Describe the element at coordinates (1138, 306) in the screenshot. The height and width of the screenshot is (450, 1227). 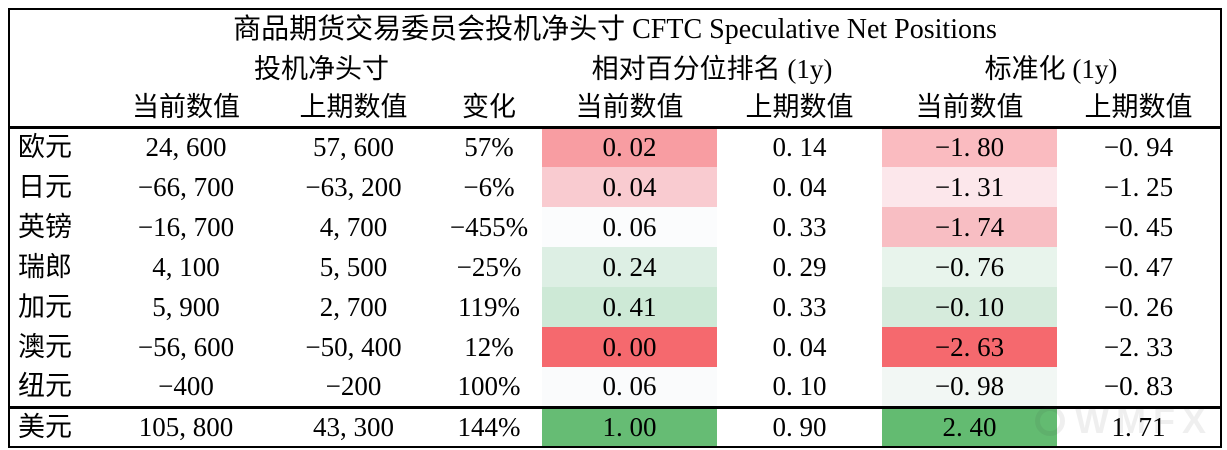
I see `norm-previous-value: −0. 26` at that location.